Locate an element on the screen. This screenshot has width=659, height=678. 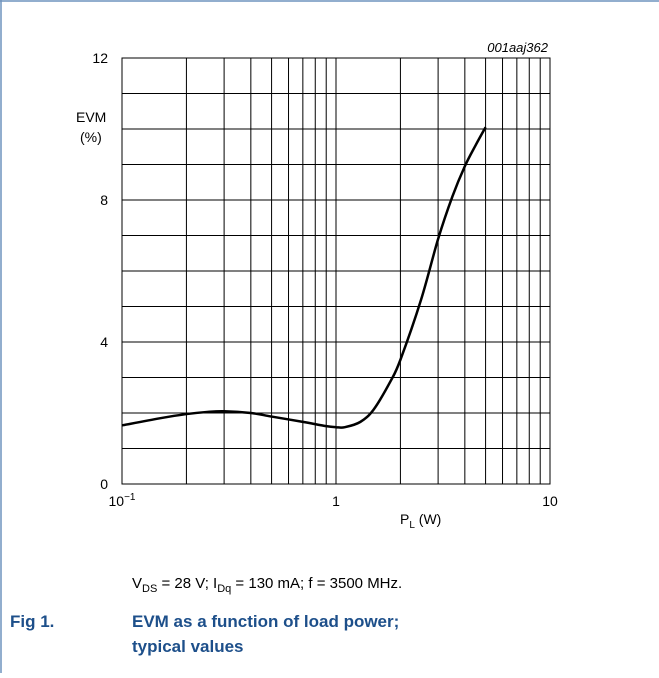
y-tick-label: 4 is located at coordinates (104, 342).